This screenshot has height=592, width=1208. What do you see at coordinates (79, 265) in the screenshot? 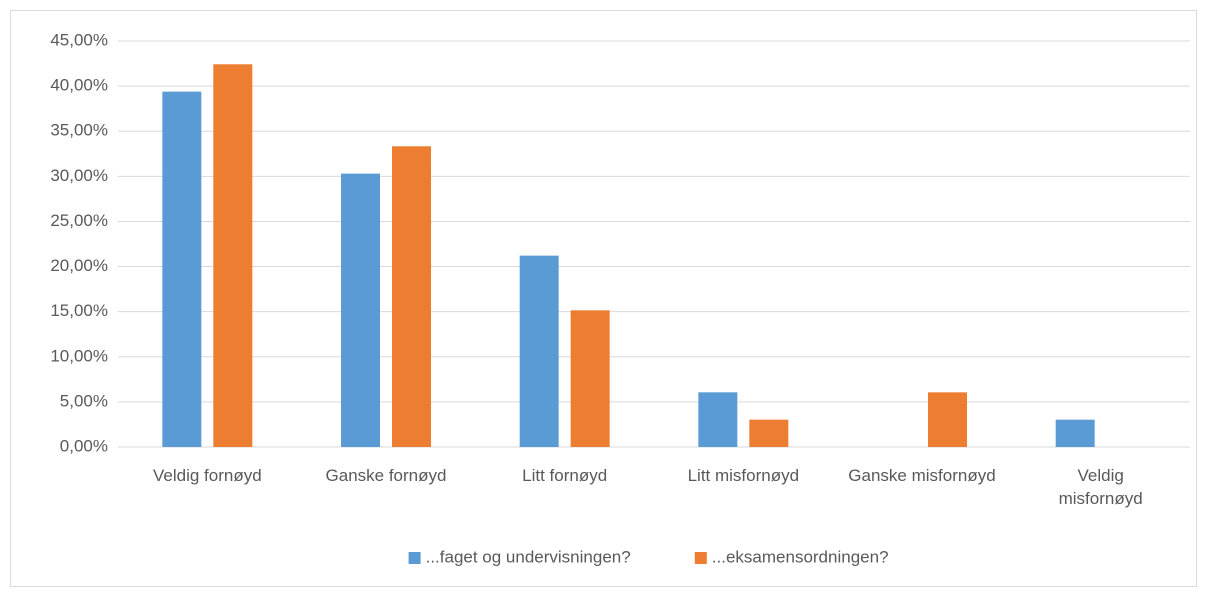
I see `y-tick-label: 20,00%` at bounding box center [79, 265].